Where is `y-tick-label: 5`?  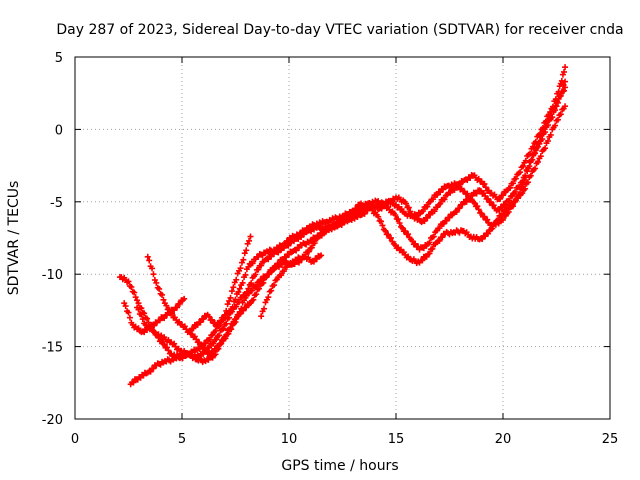
y-tick-label: 5 is located at coordinates (59, 58).